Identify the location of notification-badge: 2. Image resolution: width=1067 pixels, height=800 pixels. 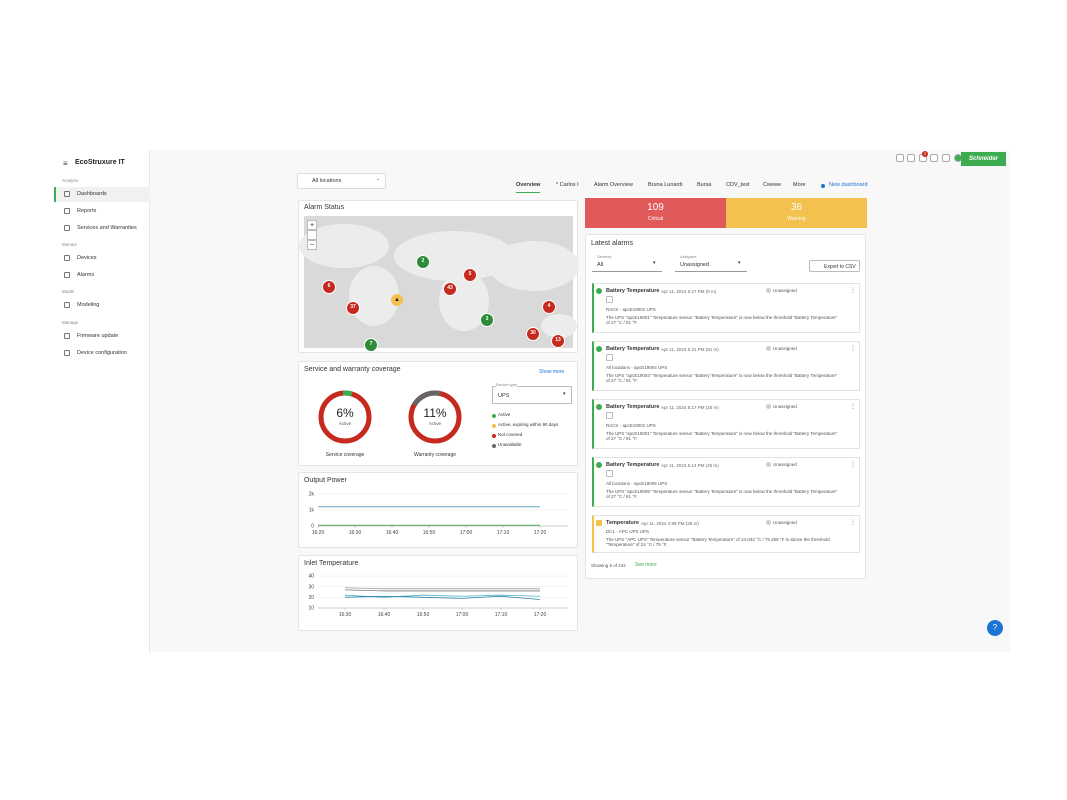
(925, 154).